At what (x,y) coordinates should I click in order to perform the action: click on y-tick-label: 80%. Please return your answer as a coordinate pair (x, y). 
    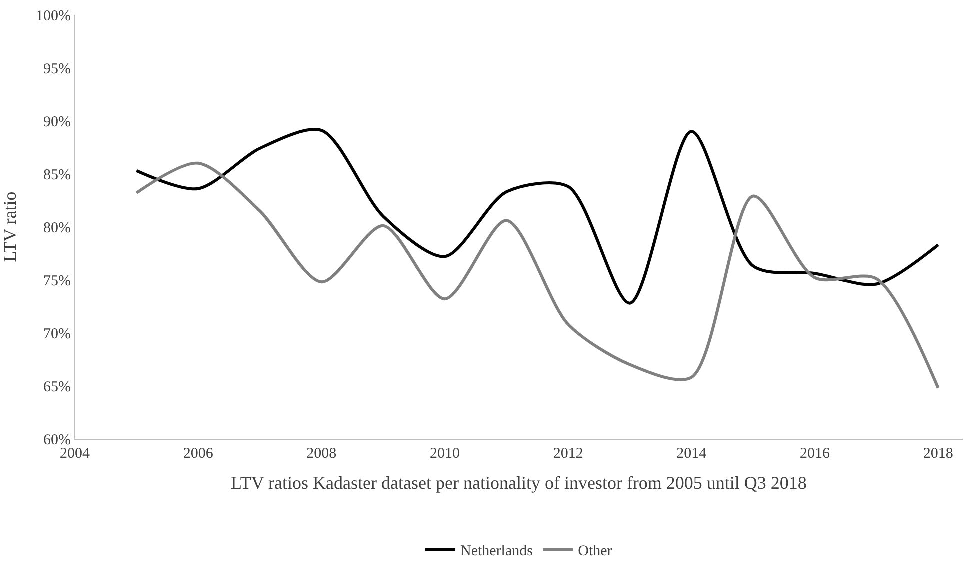
    Looking at the image, I should click on (57, 228).